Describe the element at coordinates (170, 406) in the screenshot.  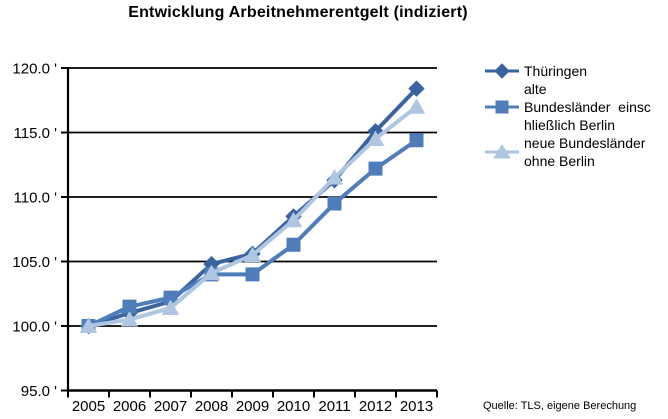
I see `x-tick-label: 2007` at that location.